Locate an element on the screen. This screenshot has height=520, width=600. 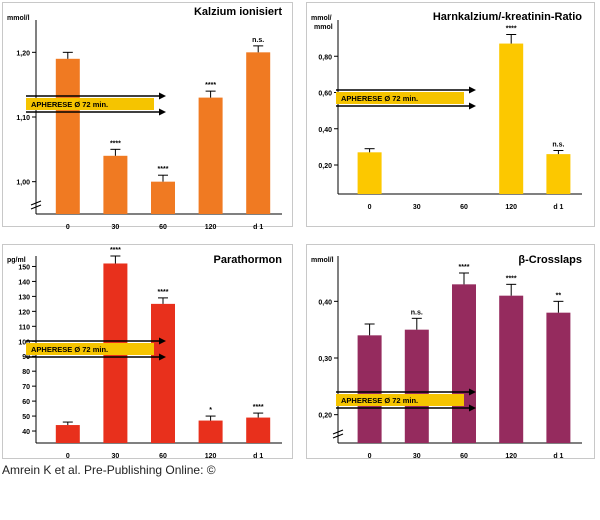
chart-title: Kalzium ionisiert is located at coordinates (238, 12).